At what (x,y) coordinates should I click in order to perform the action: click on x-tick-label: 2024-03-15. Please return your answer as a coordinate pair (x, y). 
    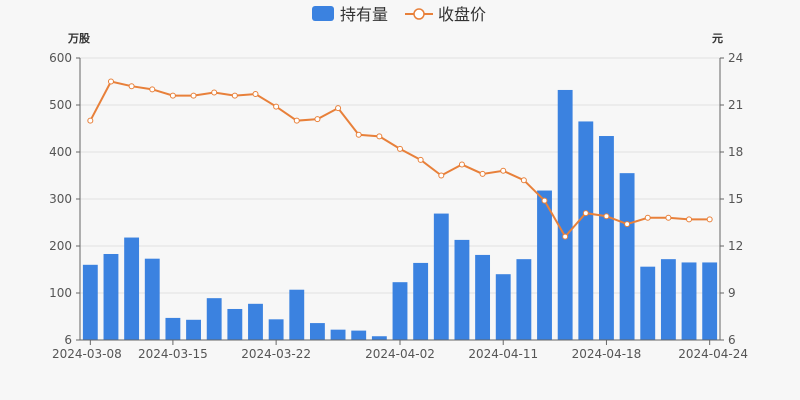
    Looking at the image, I should click on (173, 354).